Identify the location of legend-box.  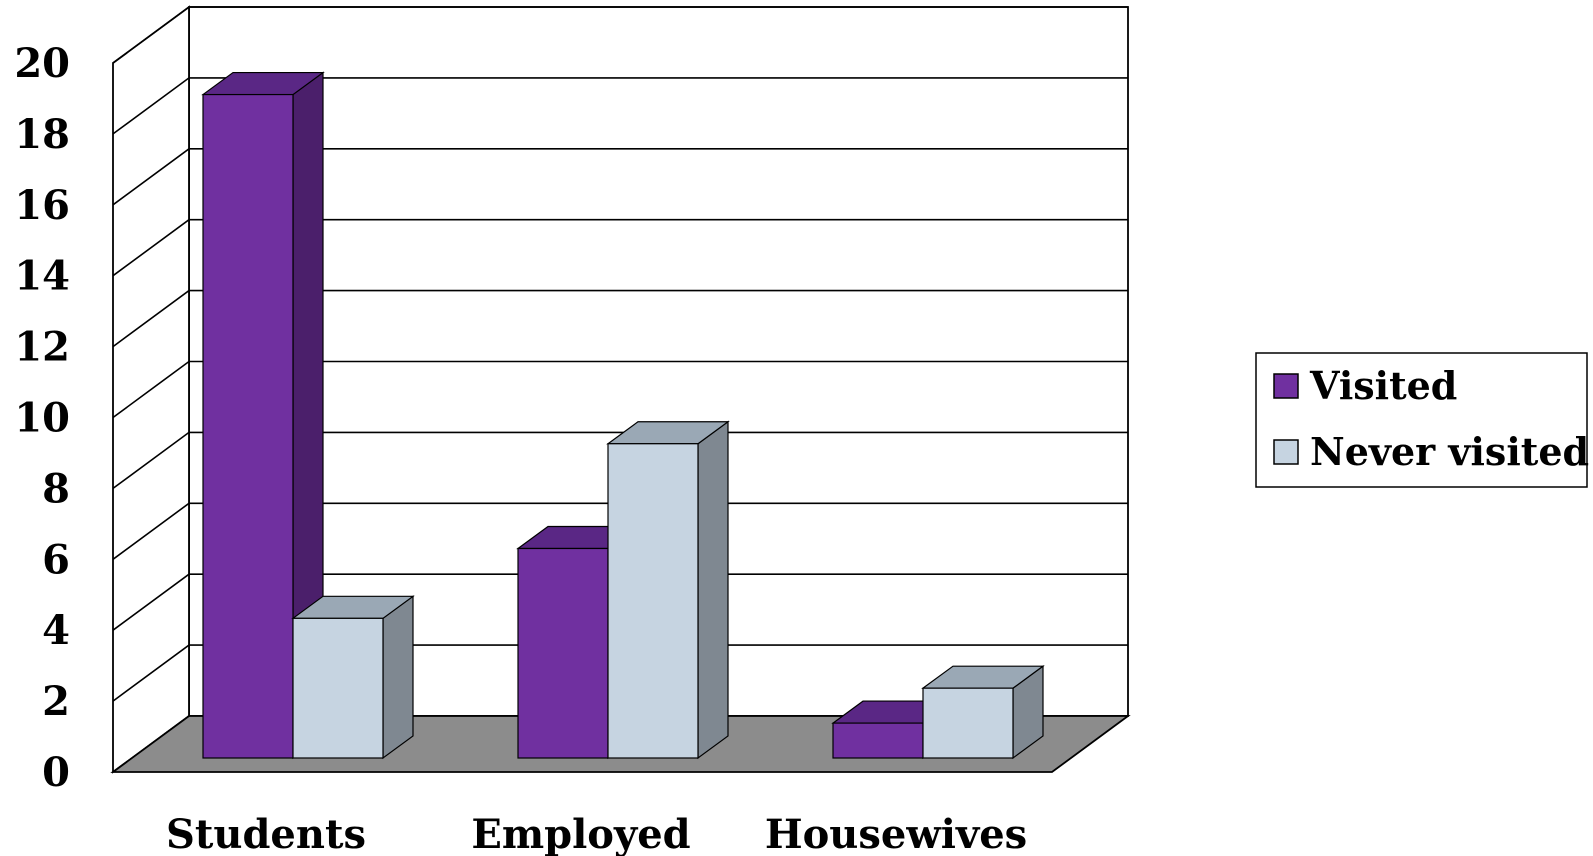
(1421, 420).